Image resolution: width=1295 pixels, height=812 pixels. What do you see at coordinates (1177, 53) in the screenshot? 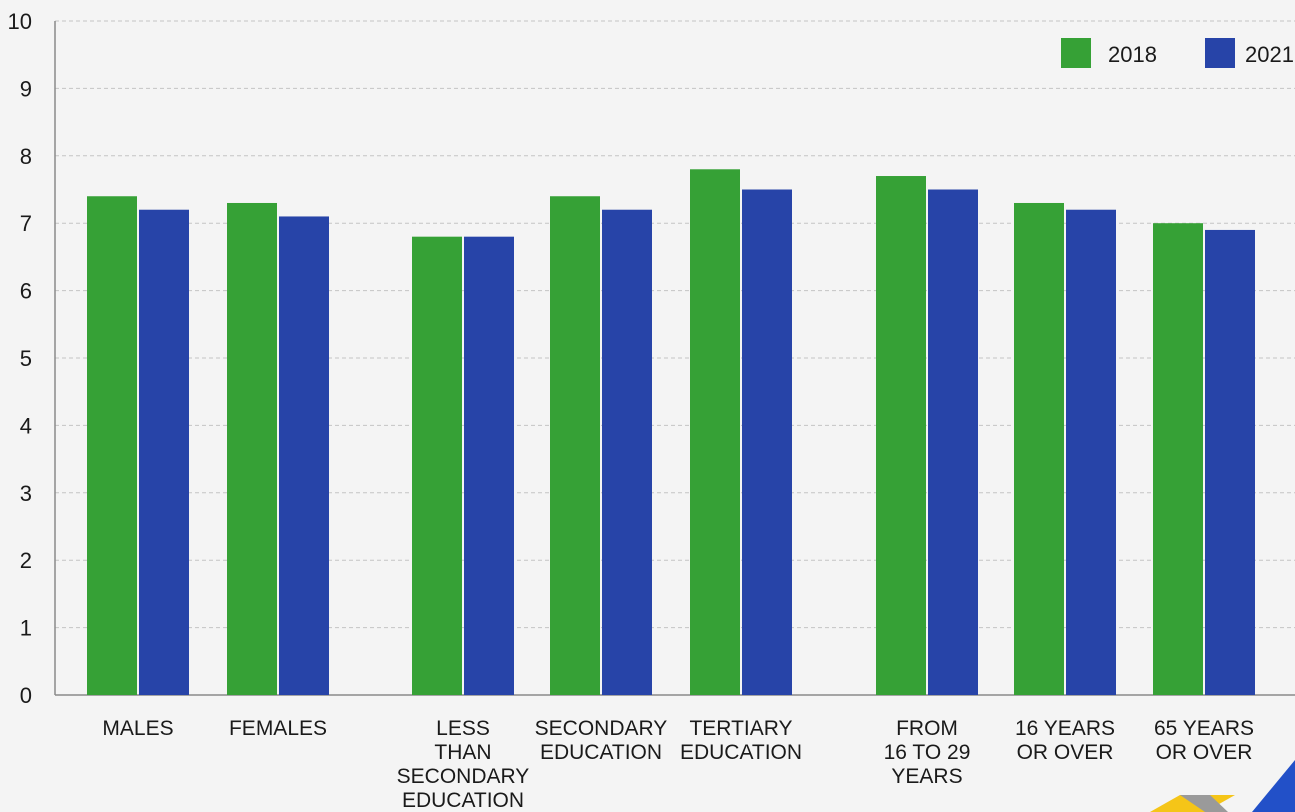
I see `legend: 2018 2021` at bounding box center [1177, 53].